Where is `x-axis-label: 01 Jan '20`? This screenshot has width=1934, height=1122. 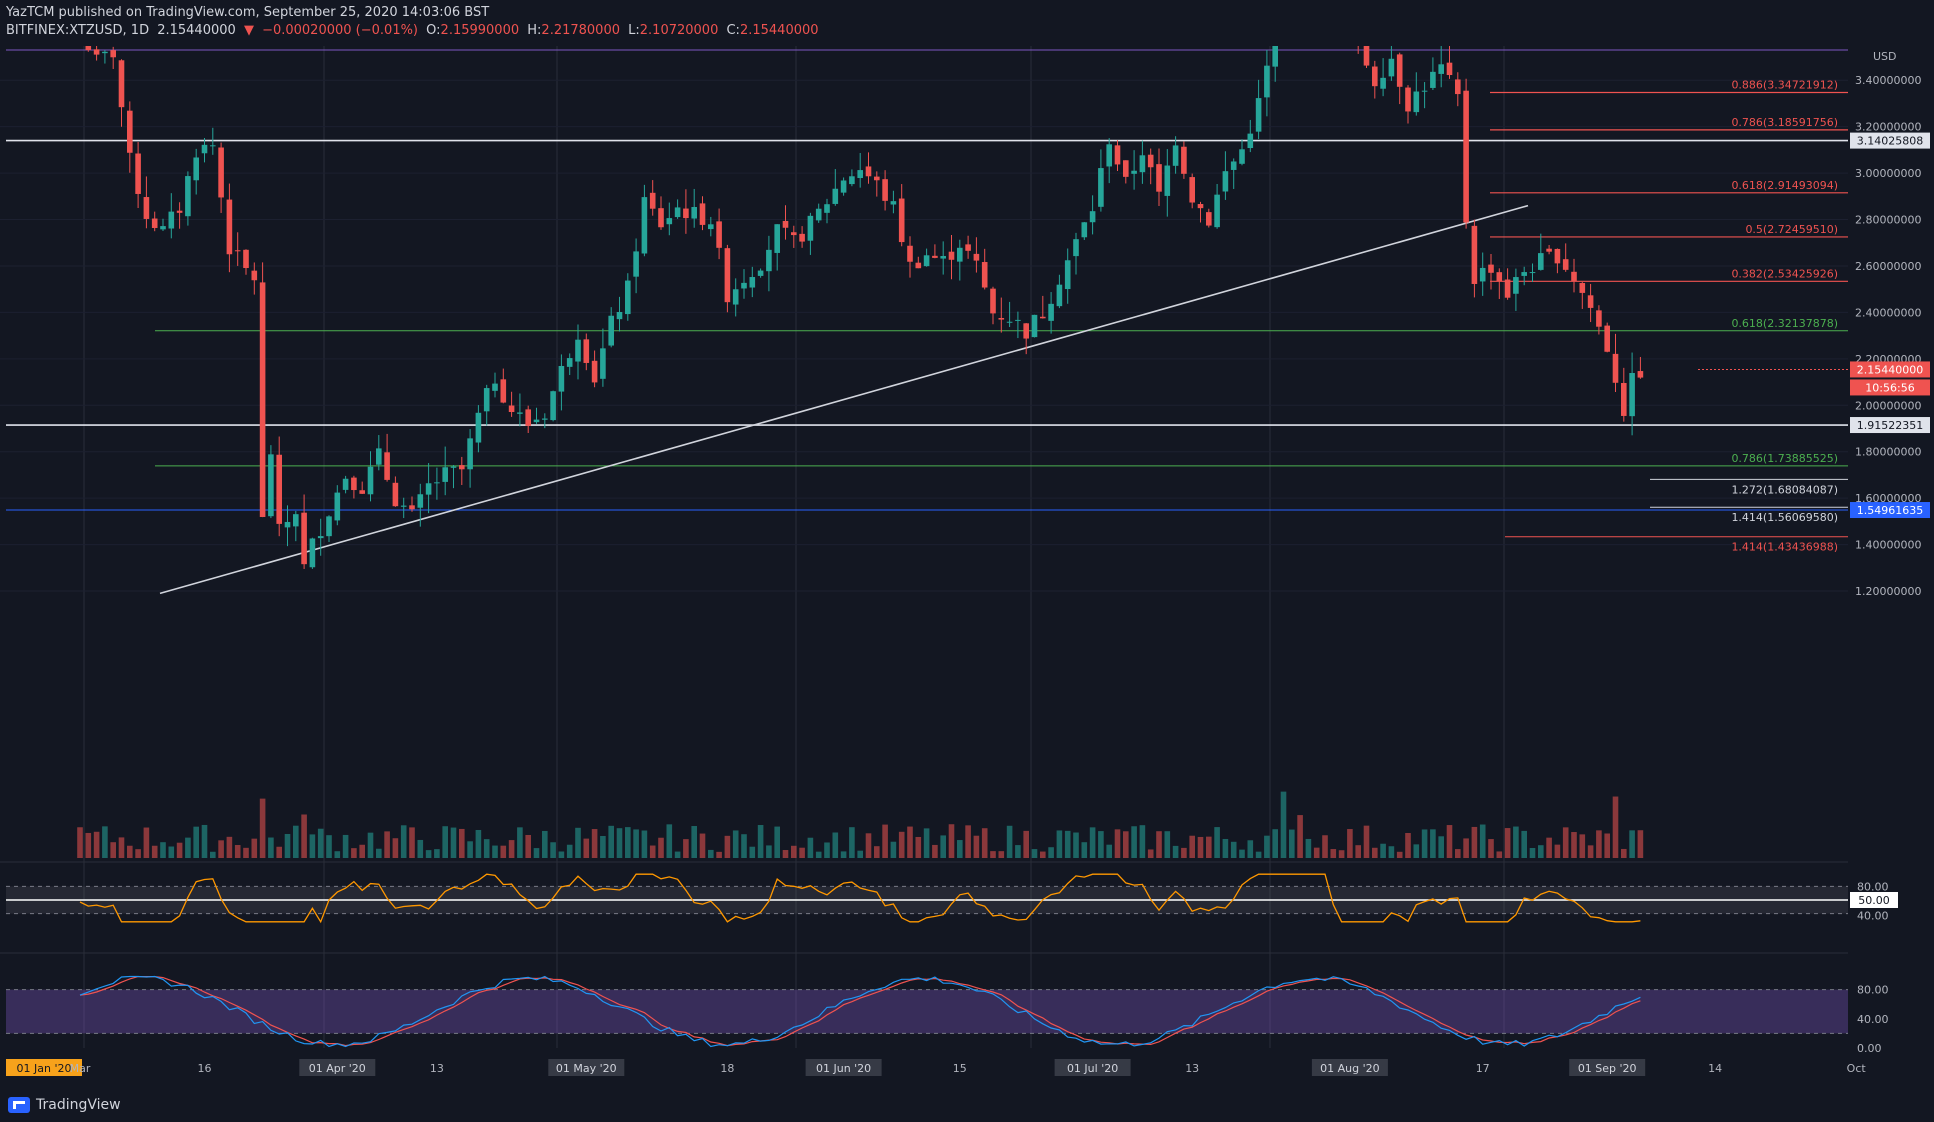 x-axis-label: 01 Jan '20 is located at coordinates (44, 1068).